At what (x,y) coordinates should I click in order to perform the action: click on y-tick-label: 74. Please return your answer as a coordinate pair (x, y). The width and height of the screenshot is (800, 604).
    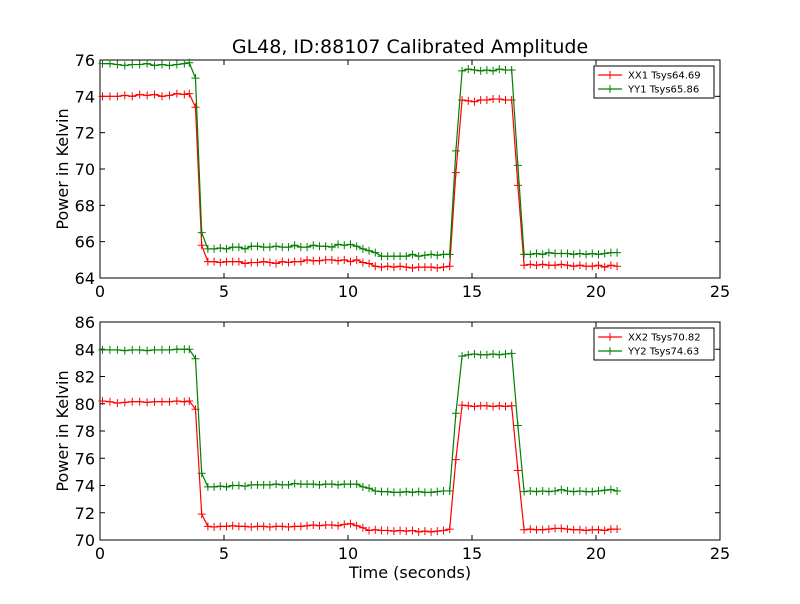
    Looking at the image, I should click on (85, 96).